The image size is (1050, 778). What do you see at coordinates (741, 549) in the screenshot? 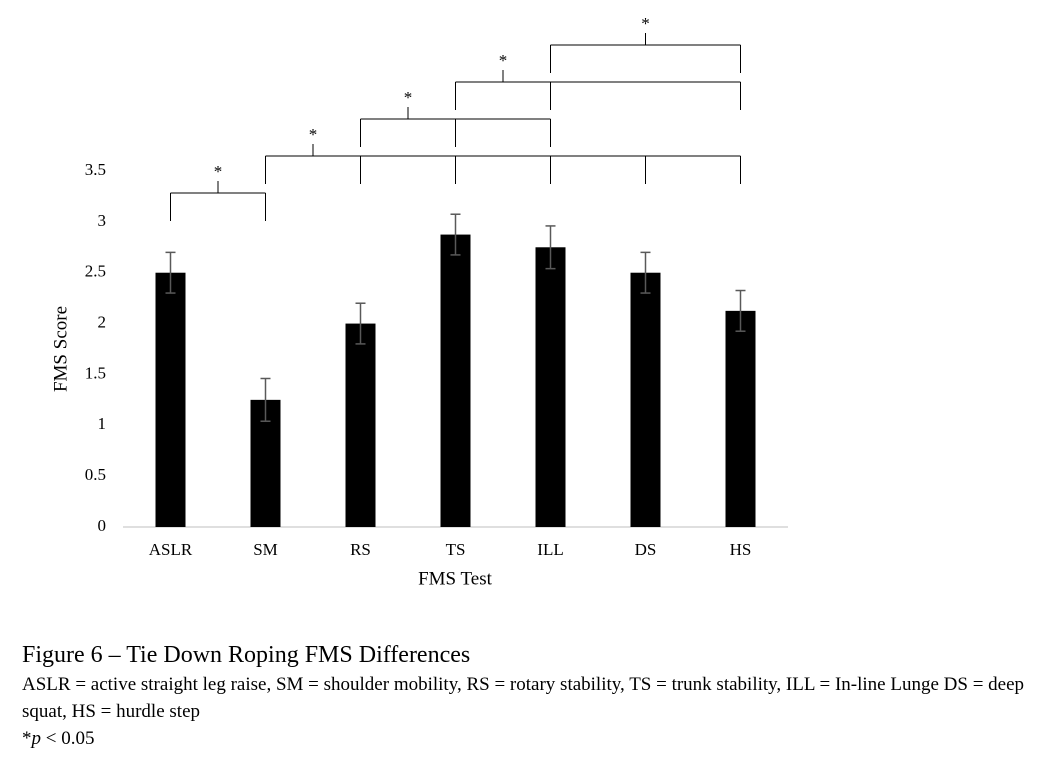
I see `x-tick-label: HS` at bounding box center [741, 549].